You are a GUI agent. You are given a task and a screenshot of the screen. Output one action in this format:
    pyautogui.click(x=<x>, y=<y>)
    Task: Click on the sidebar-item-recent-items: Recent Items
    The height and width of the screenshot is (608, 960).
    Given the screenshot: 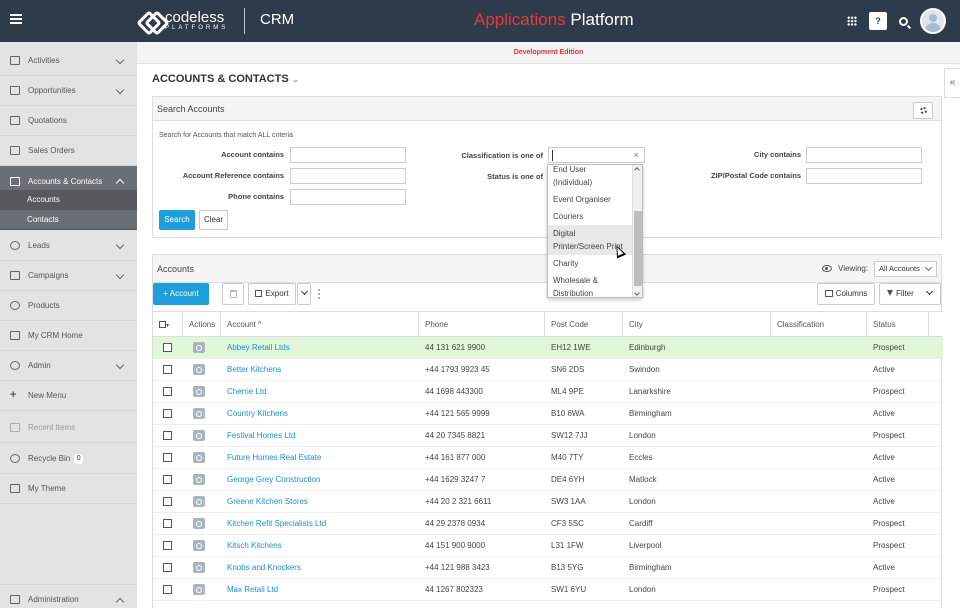 What is the action you would take?
    pyautogui.click(x=68, y=428)
    